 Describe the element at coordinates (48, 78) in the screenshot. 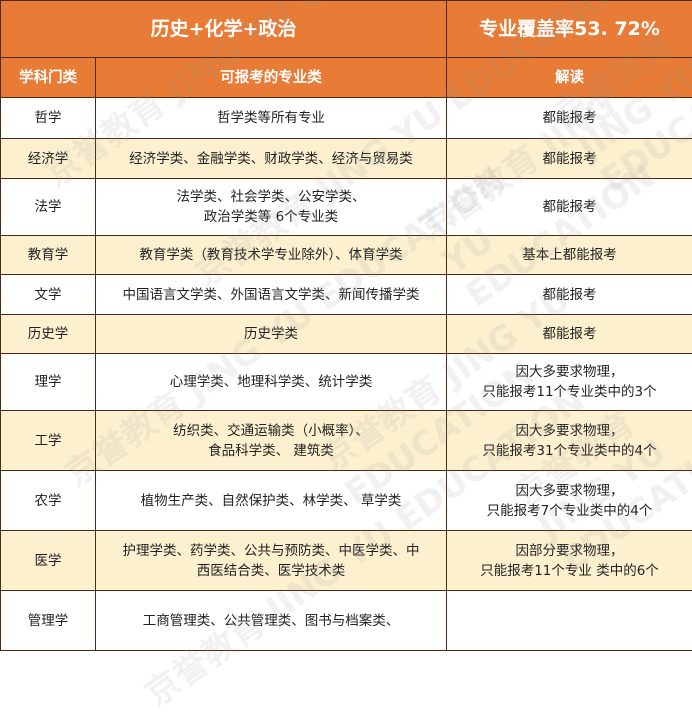

I see `col-header-category: 学科门类` at that location.